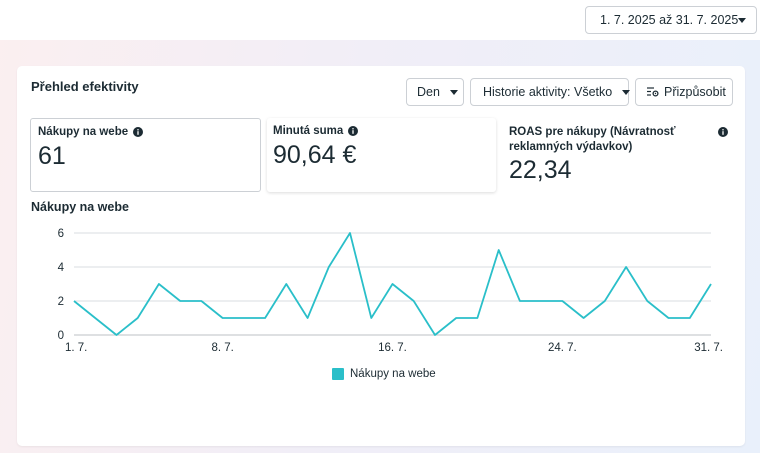 This screenshot has width=760, height=453. What do you see at coordinates (392, 348) in the screenshot?
I see `x-tick-label: 16. 7.` at bounding box center [392, 348].